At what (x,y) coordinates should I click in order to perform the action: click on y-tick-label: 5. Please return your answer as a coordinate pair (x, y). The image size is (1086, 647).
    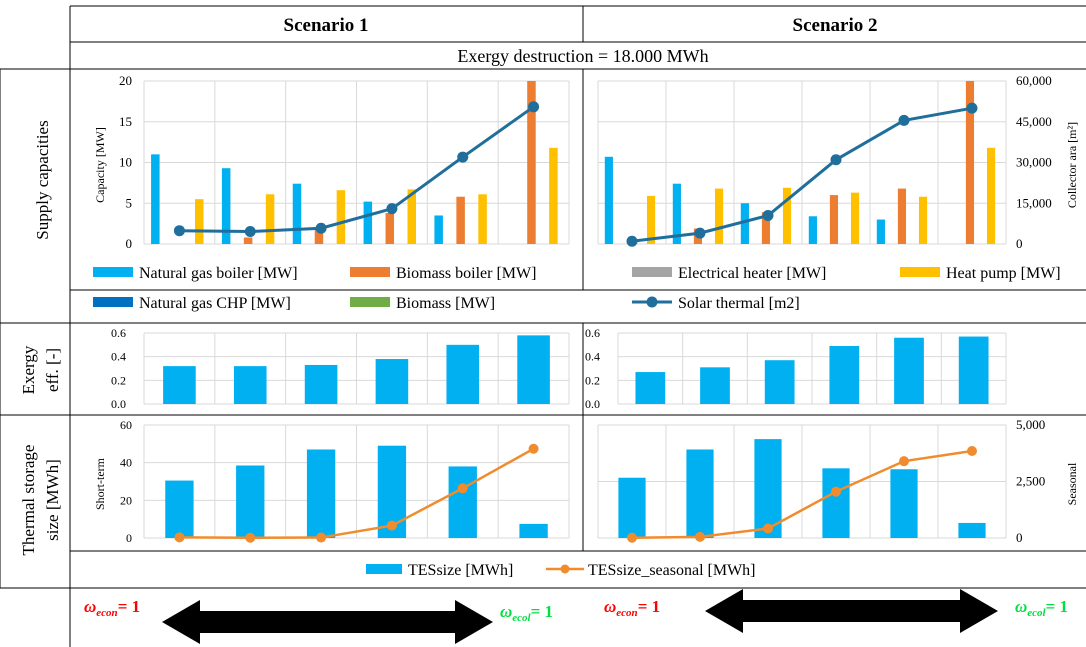
    Looking at the image, I should click on (129, 202).